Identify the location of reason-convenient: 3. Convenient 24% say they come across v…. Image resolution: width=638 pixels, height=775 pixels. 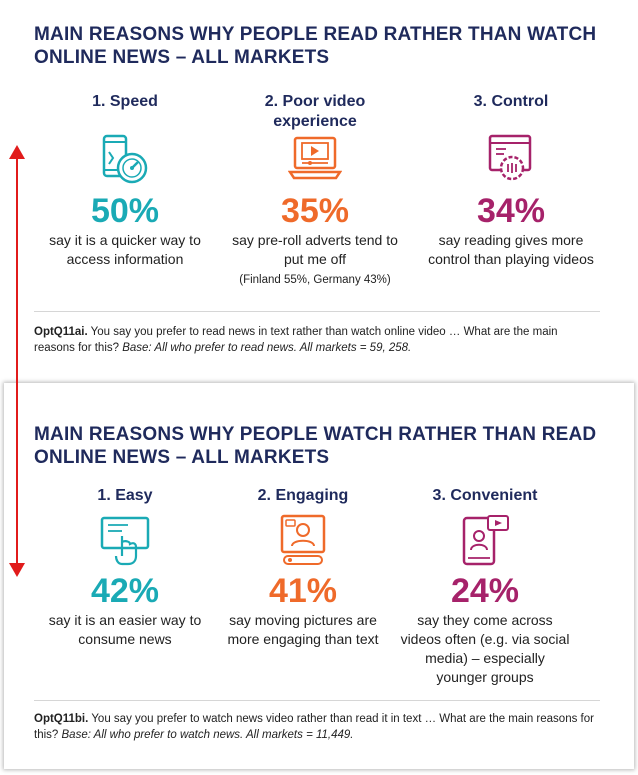
(485, 586).